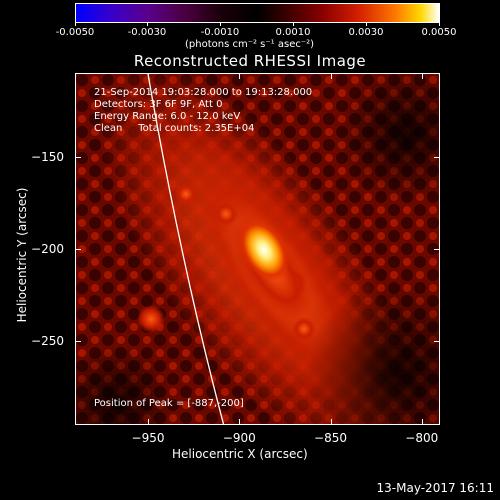 The image size is (500, 500). I want to click on y-tick-label: −200, so click(47, 249).